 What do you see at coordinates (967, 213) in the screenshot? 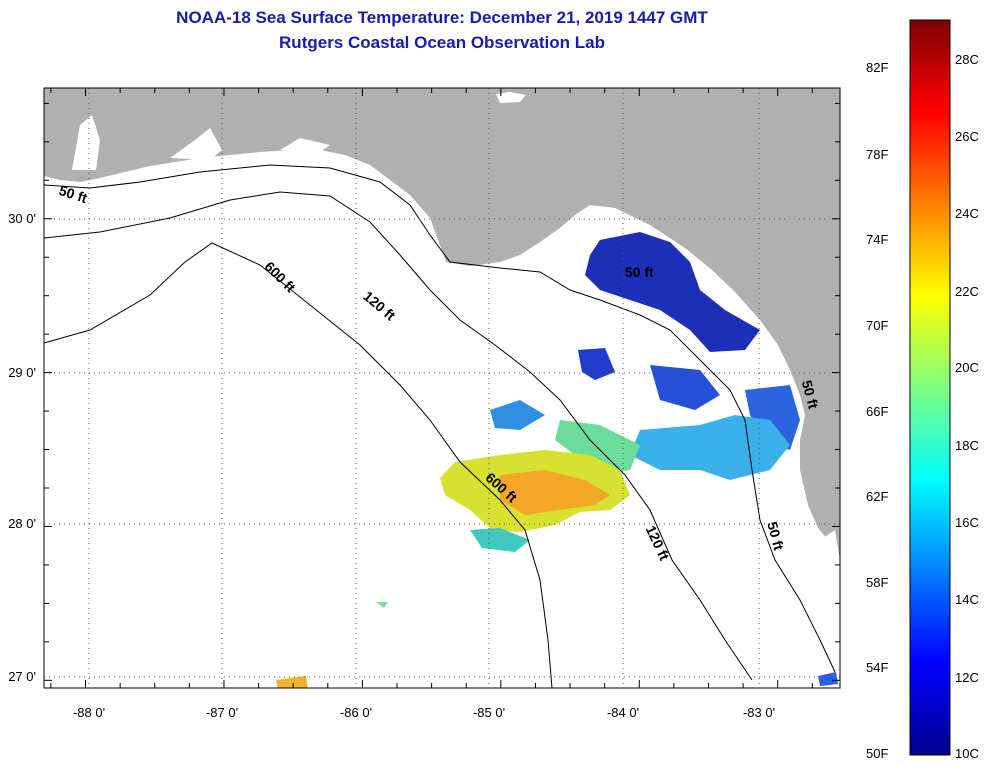
I see `colorbar-c-label: 24C` at bounding box center [967, 213].